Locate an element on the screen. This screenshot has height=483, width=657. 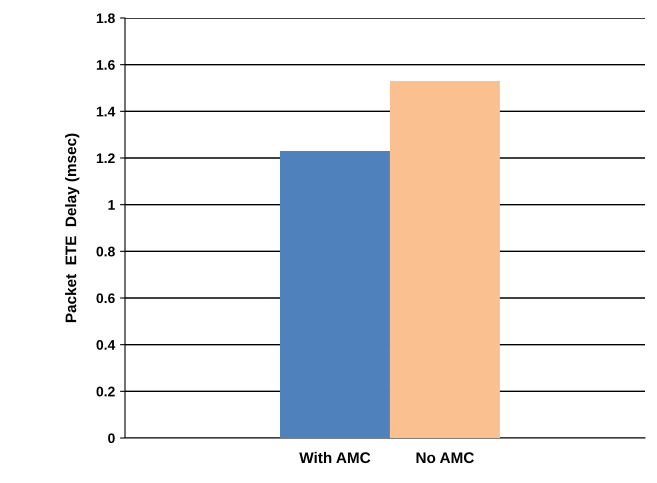
y-tick-label: 0.8 is located at coordinates (105, 251).